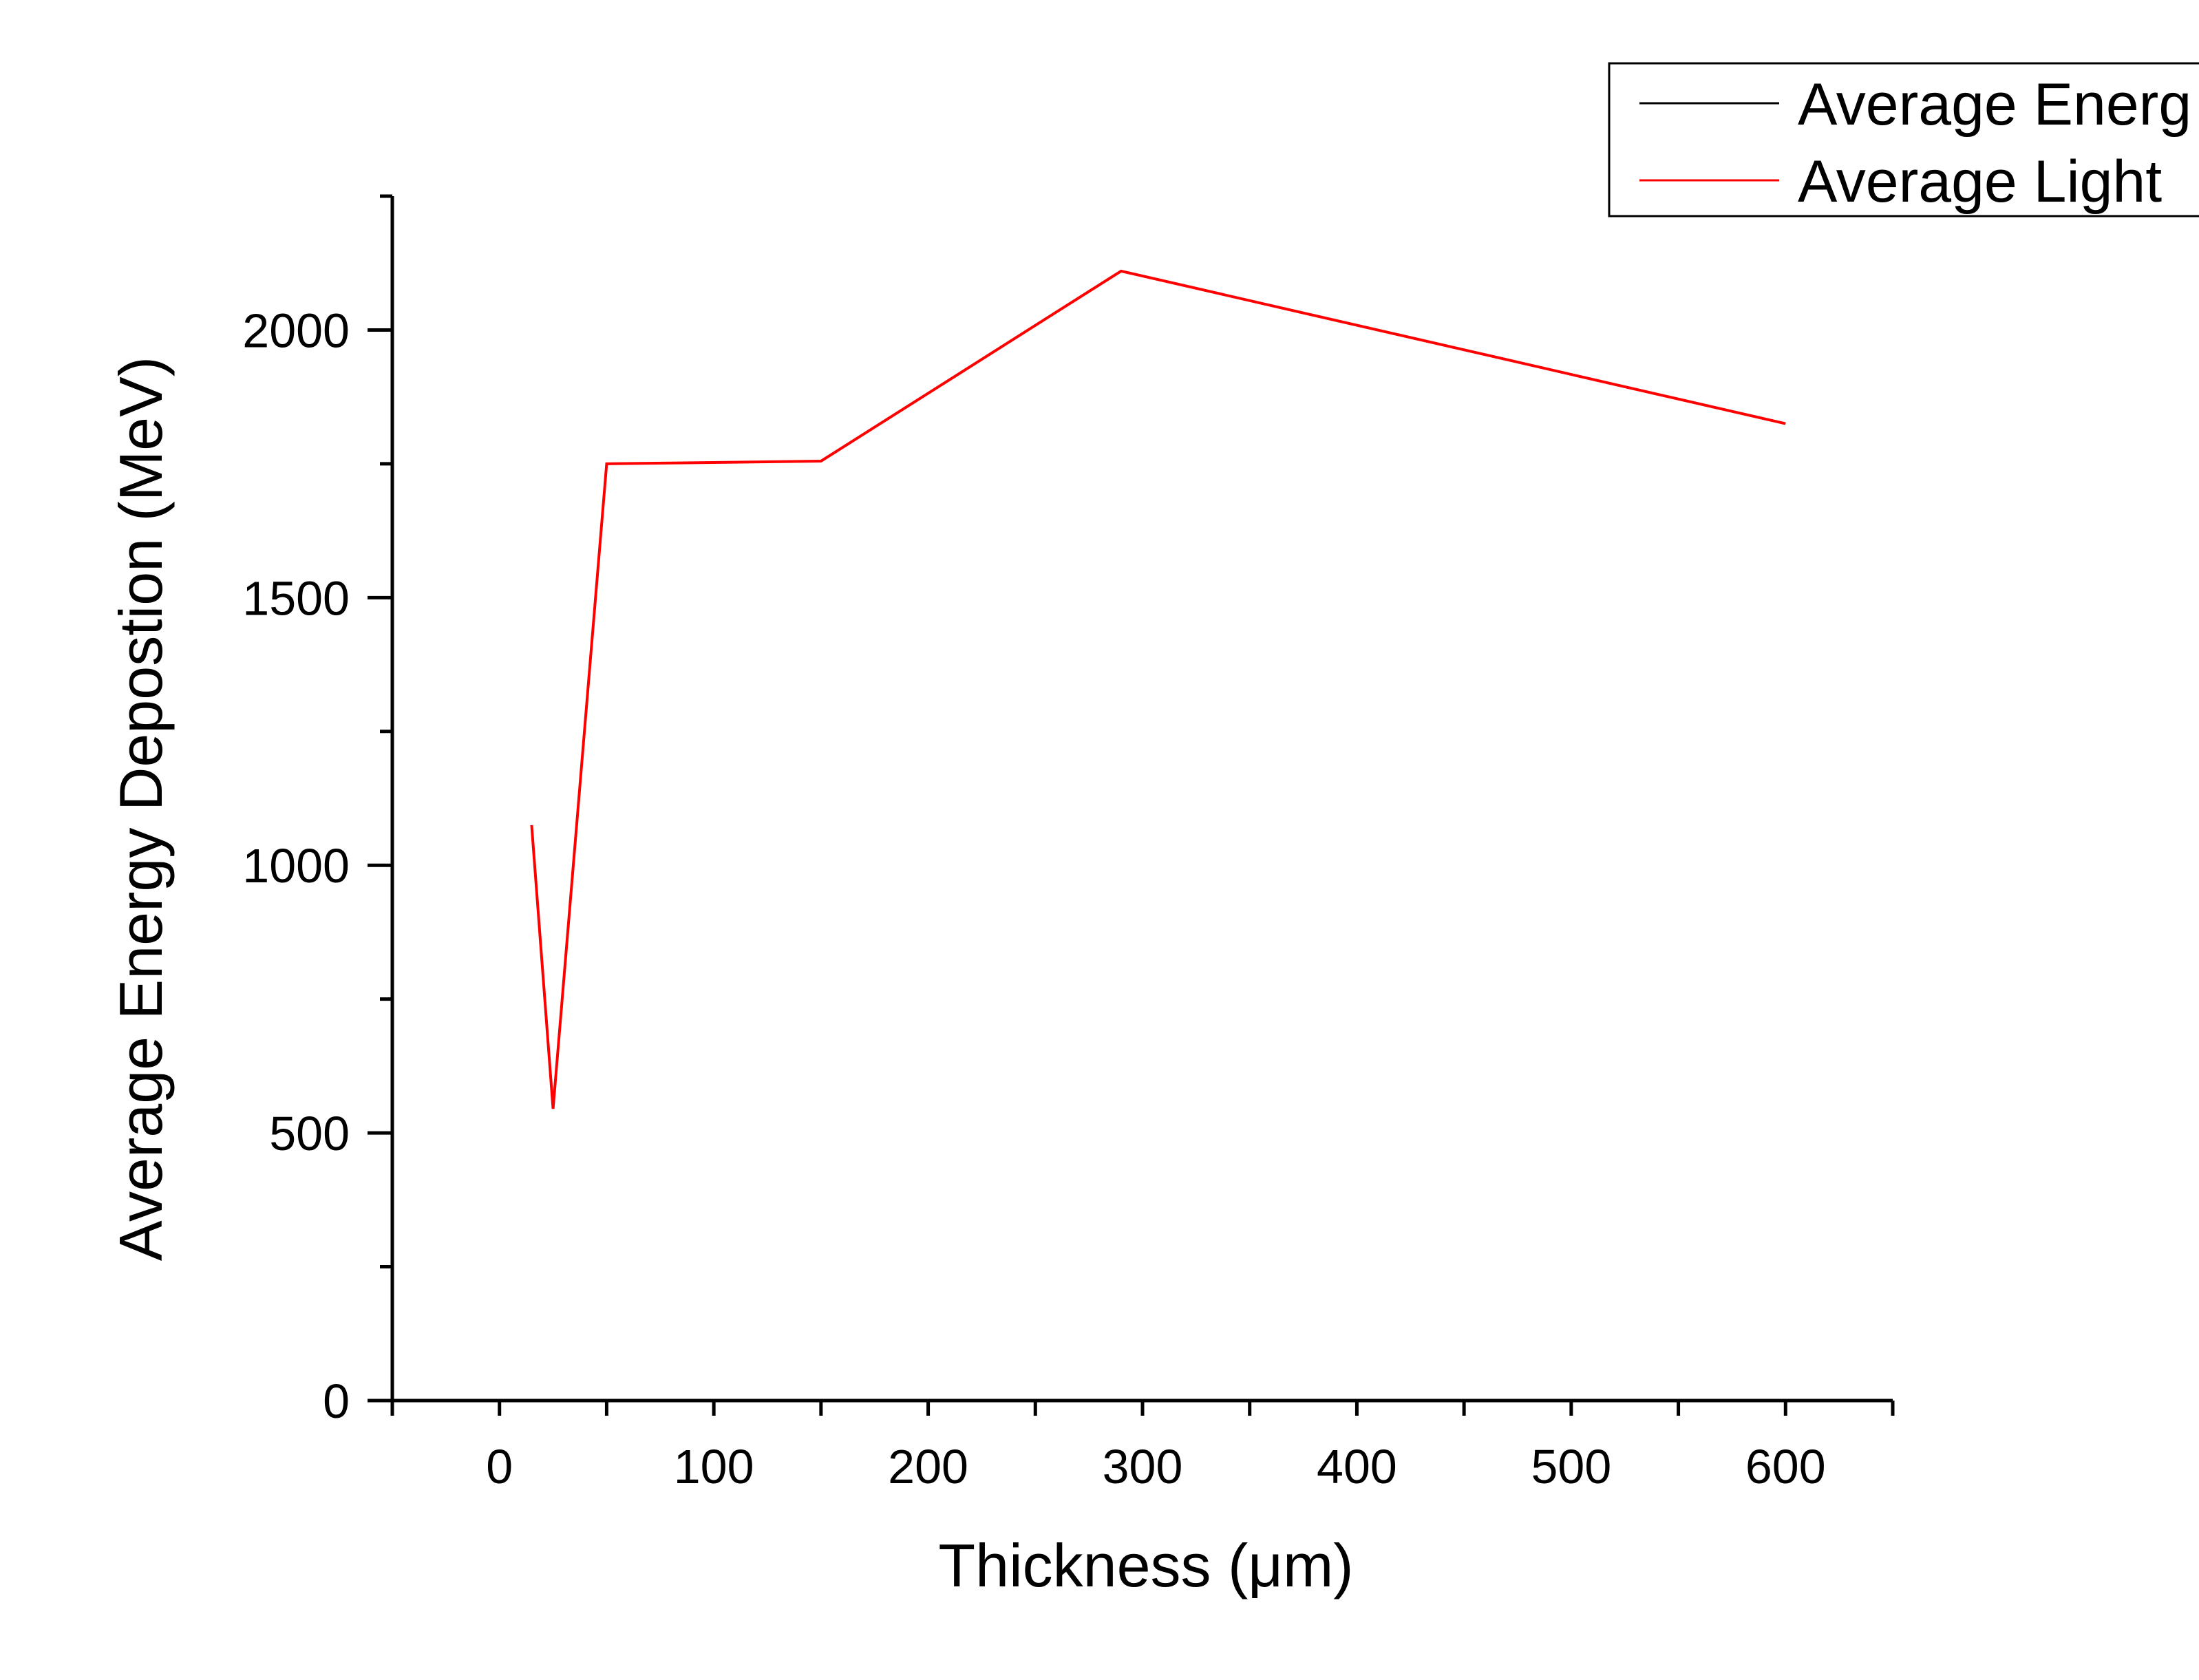  What do you see at coordinates (309, 1133) in the screenshot?
I see `y-tick-label: 500` at bounding box center [309, 1133].